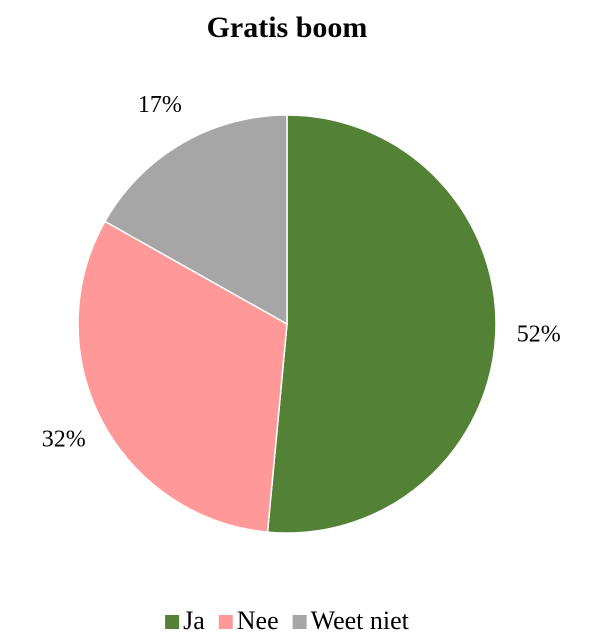  I want to click on legend-label: Weet niet, so click(360, 620).